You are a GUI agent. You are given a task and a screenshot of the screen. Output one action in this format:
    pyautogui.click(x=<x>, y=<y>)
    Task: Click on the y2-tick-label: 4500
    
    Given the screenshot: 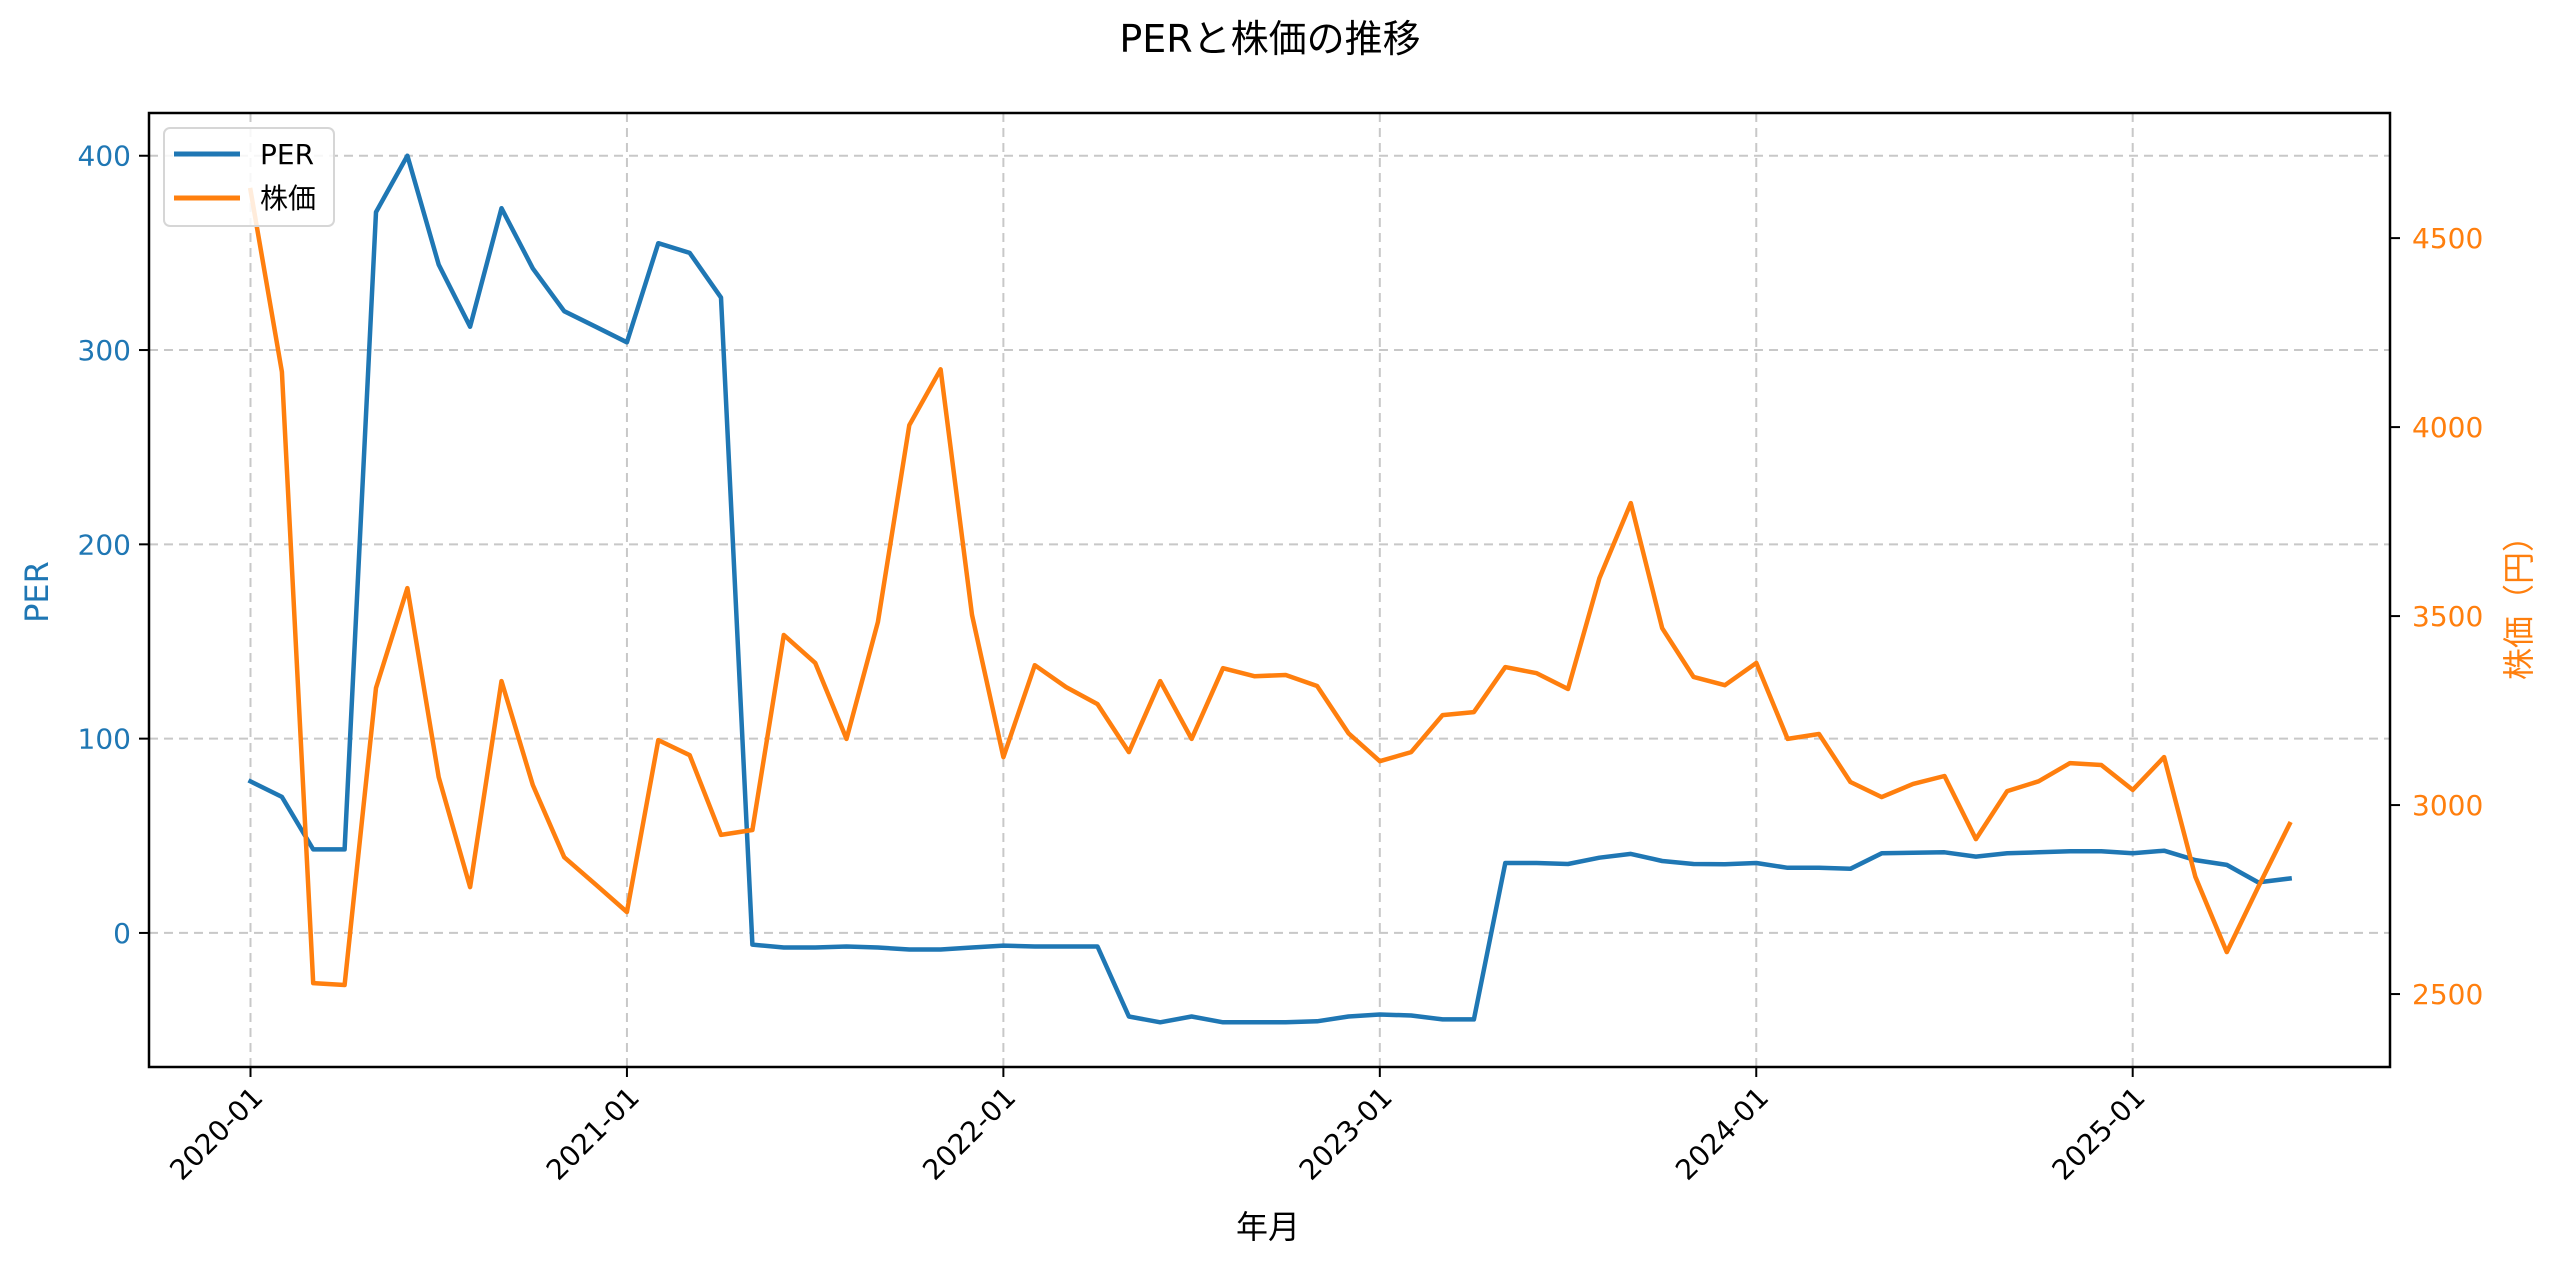 What is the action you would take?
    pyautogui.click(x=2447, y=238)
    